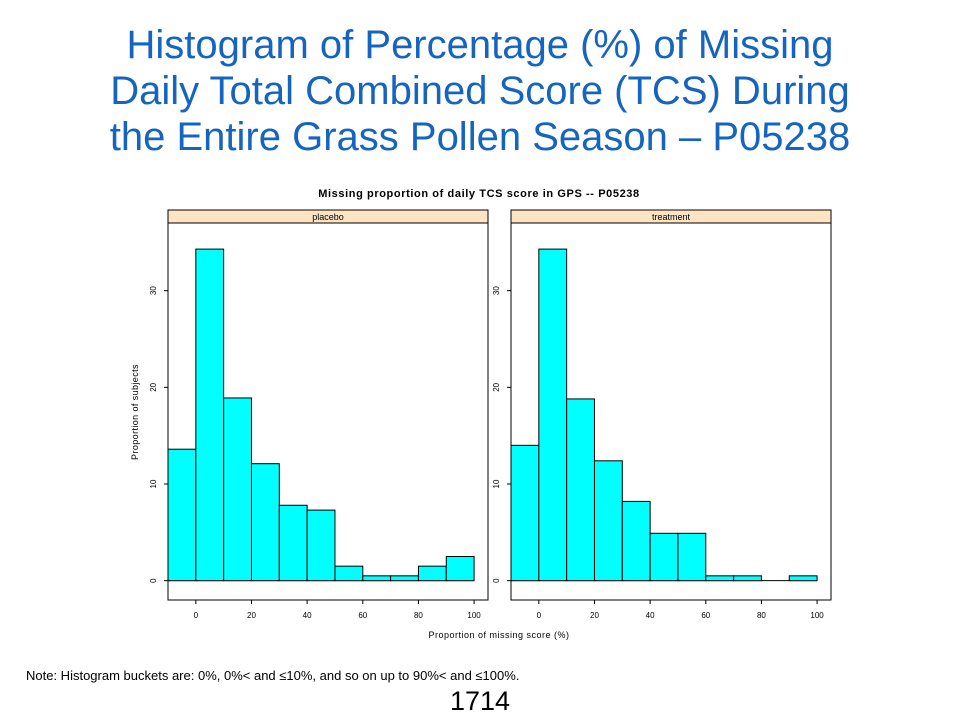  What do you see at coordinates (594, 615) in the screenshot?
I see `x-tick-label-1-20: 20` at bounding box center [594, 615].